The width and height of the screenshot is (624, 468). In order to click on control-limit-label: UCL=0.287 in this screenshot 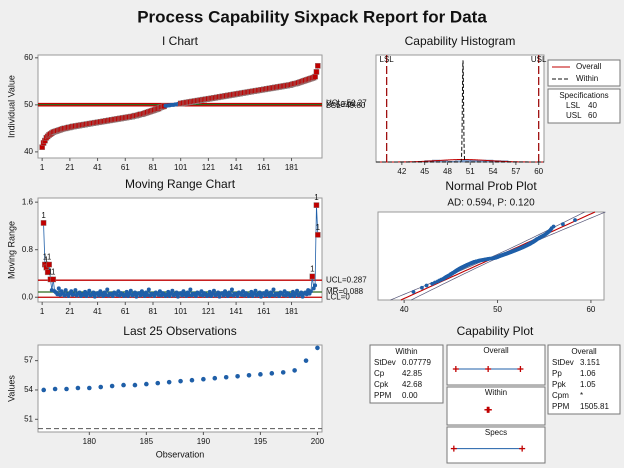, I will do `click(346, 279)`.